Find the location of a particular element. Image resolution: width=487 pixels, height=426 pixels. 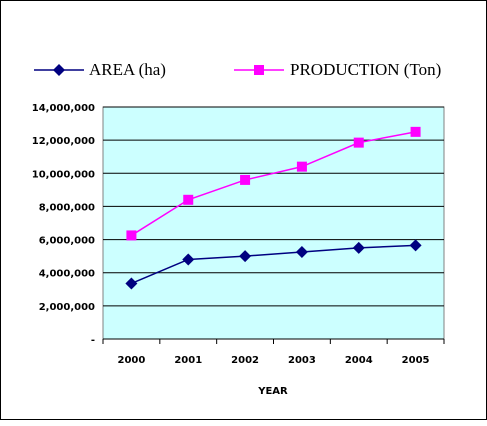

x-tick-label: 2001 is located at coordinates (188, 360).